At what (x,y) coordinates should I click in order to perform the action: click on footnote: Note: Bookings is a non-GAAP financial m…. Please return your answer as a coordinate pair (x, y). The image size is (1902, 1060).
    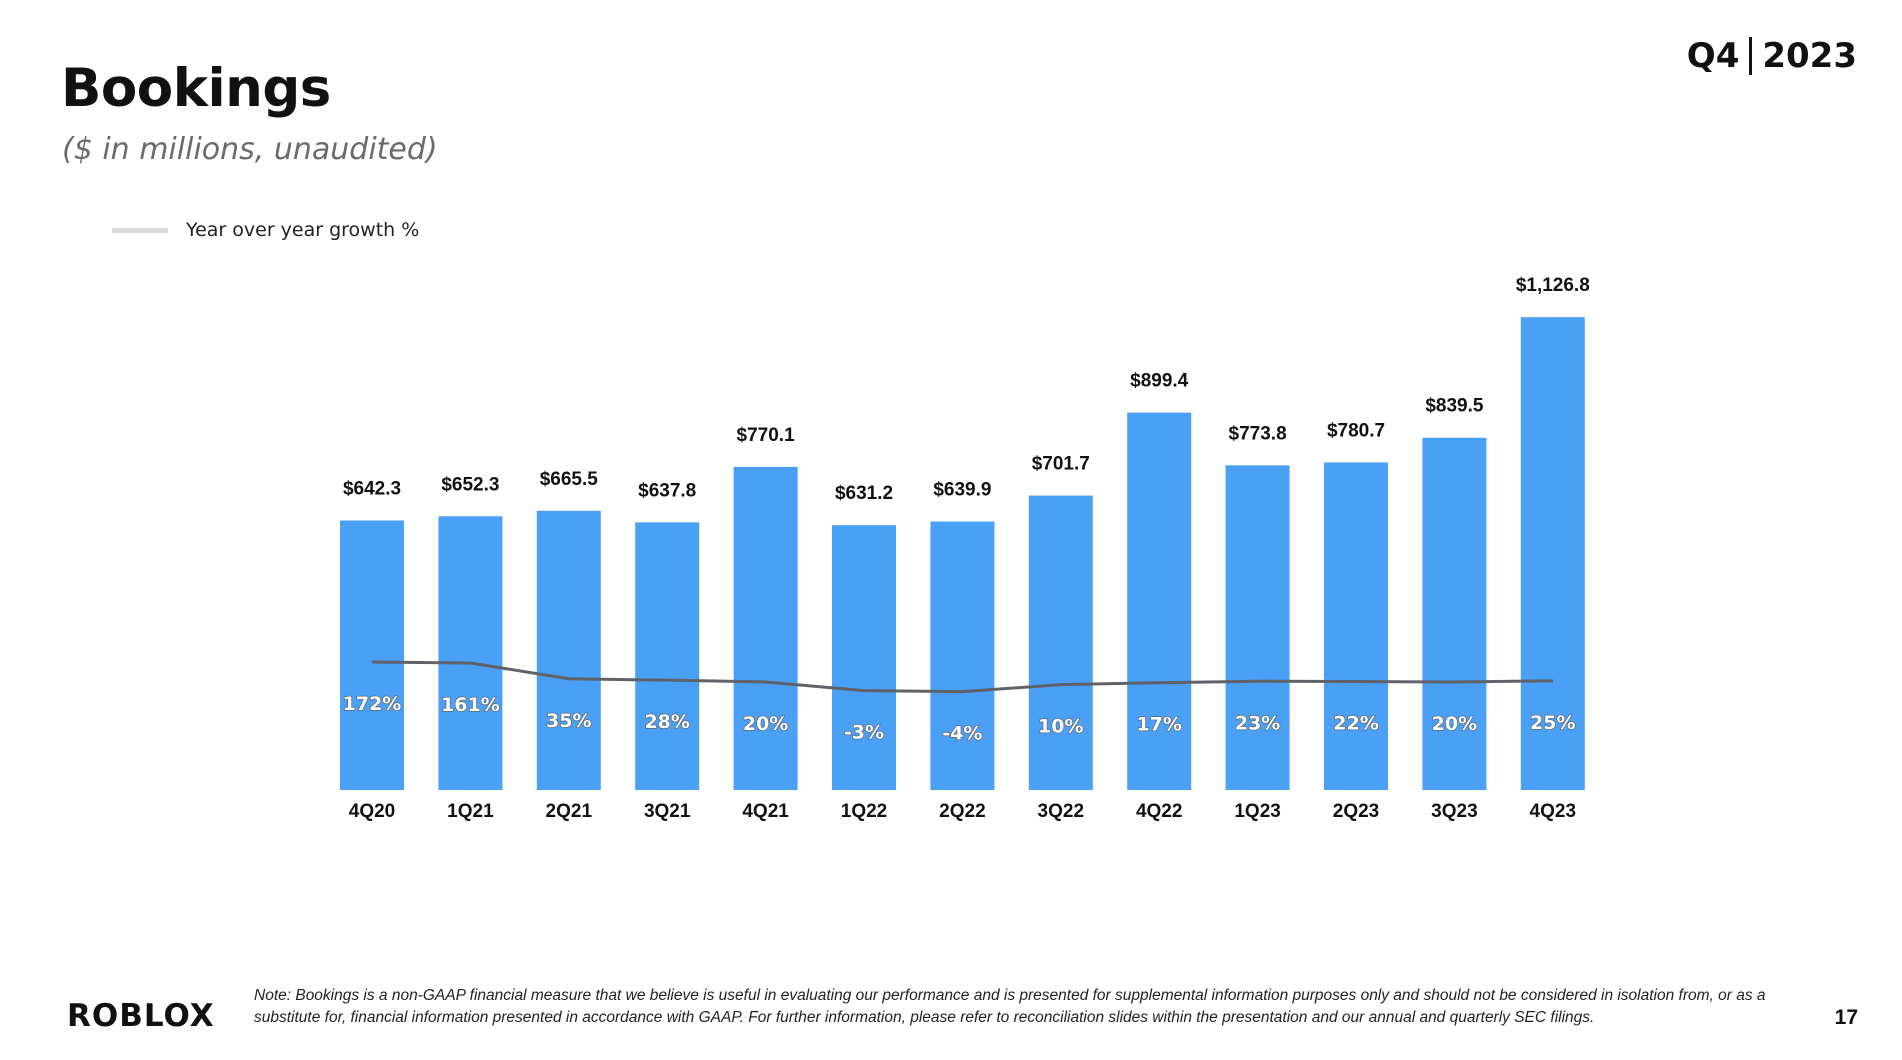
    Looking at the image, I should click on (1010, 1006).